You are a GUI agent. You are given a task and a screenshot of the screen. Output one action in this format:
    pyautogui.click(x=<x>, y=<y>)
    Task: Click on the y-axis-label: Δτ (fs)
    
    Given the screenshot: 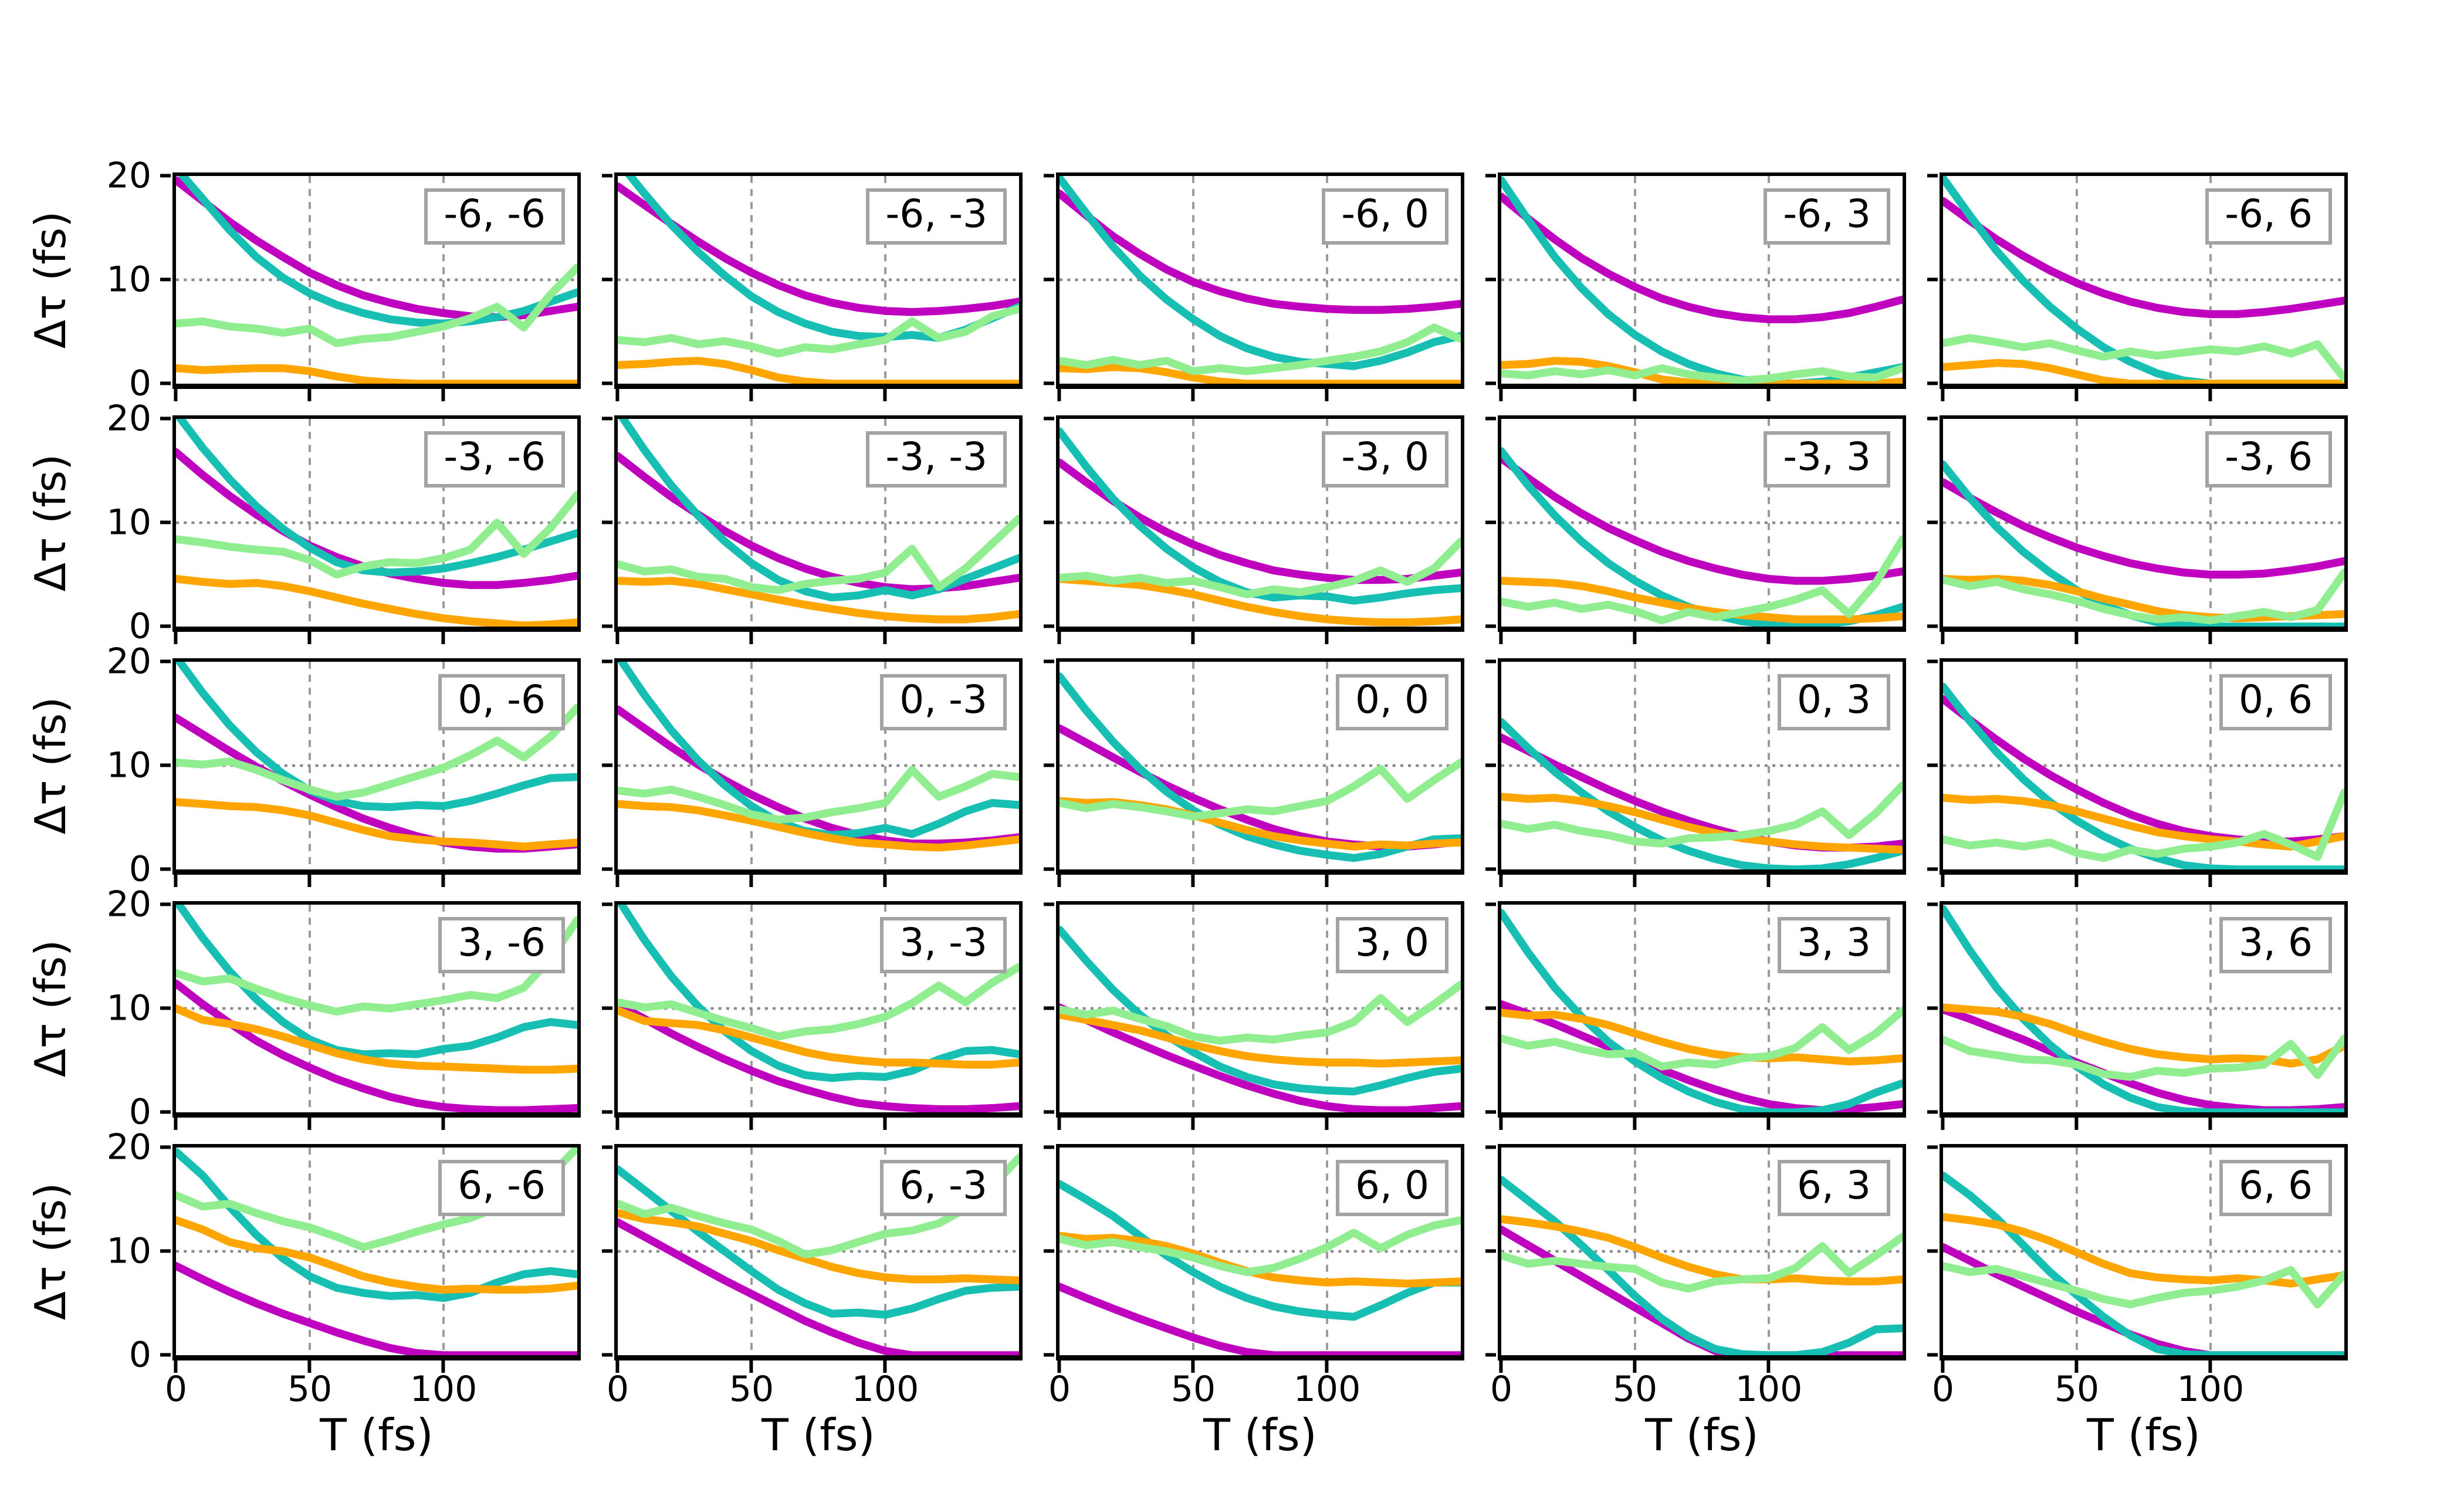 What is the action you would take?
    pyautogui.click(x=51, y=1008)
    